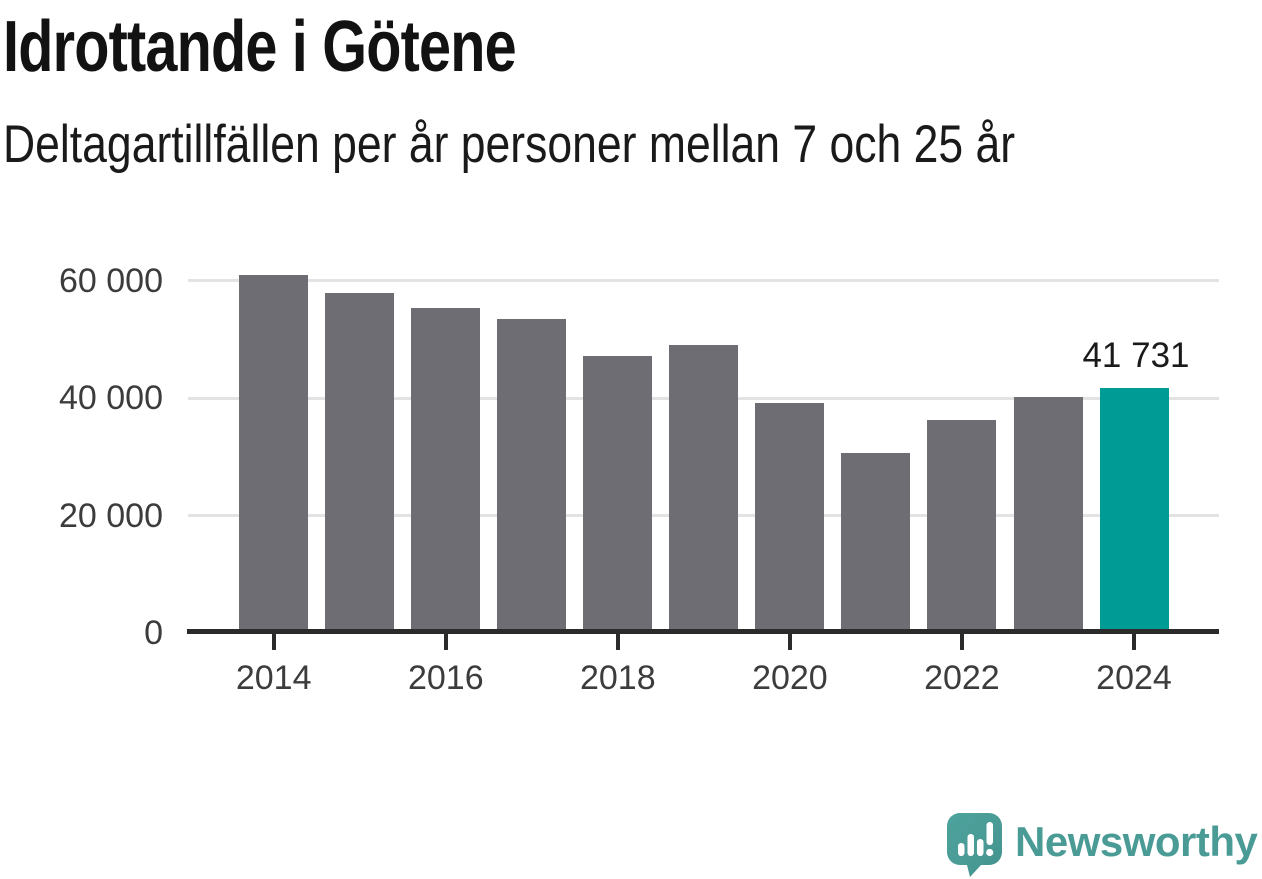  I want to click on x-axis-label-2014: 2014, so click(273, 678).